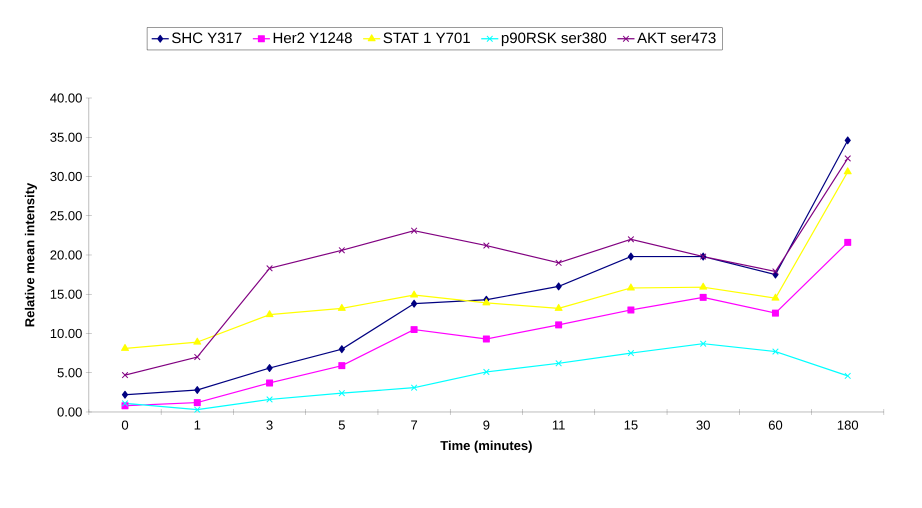  I want to click on y-axis-title: Relative mean intensity, so click(30, 254).